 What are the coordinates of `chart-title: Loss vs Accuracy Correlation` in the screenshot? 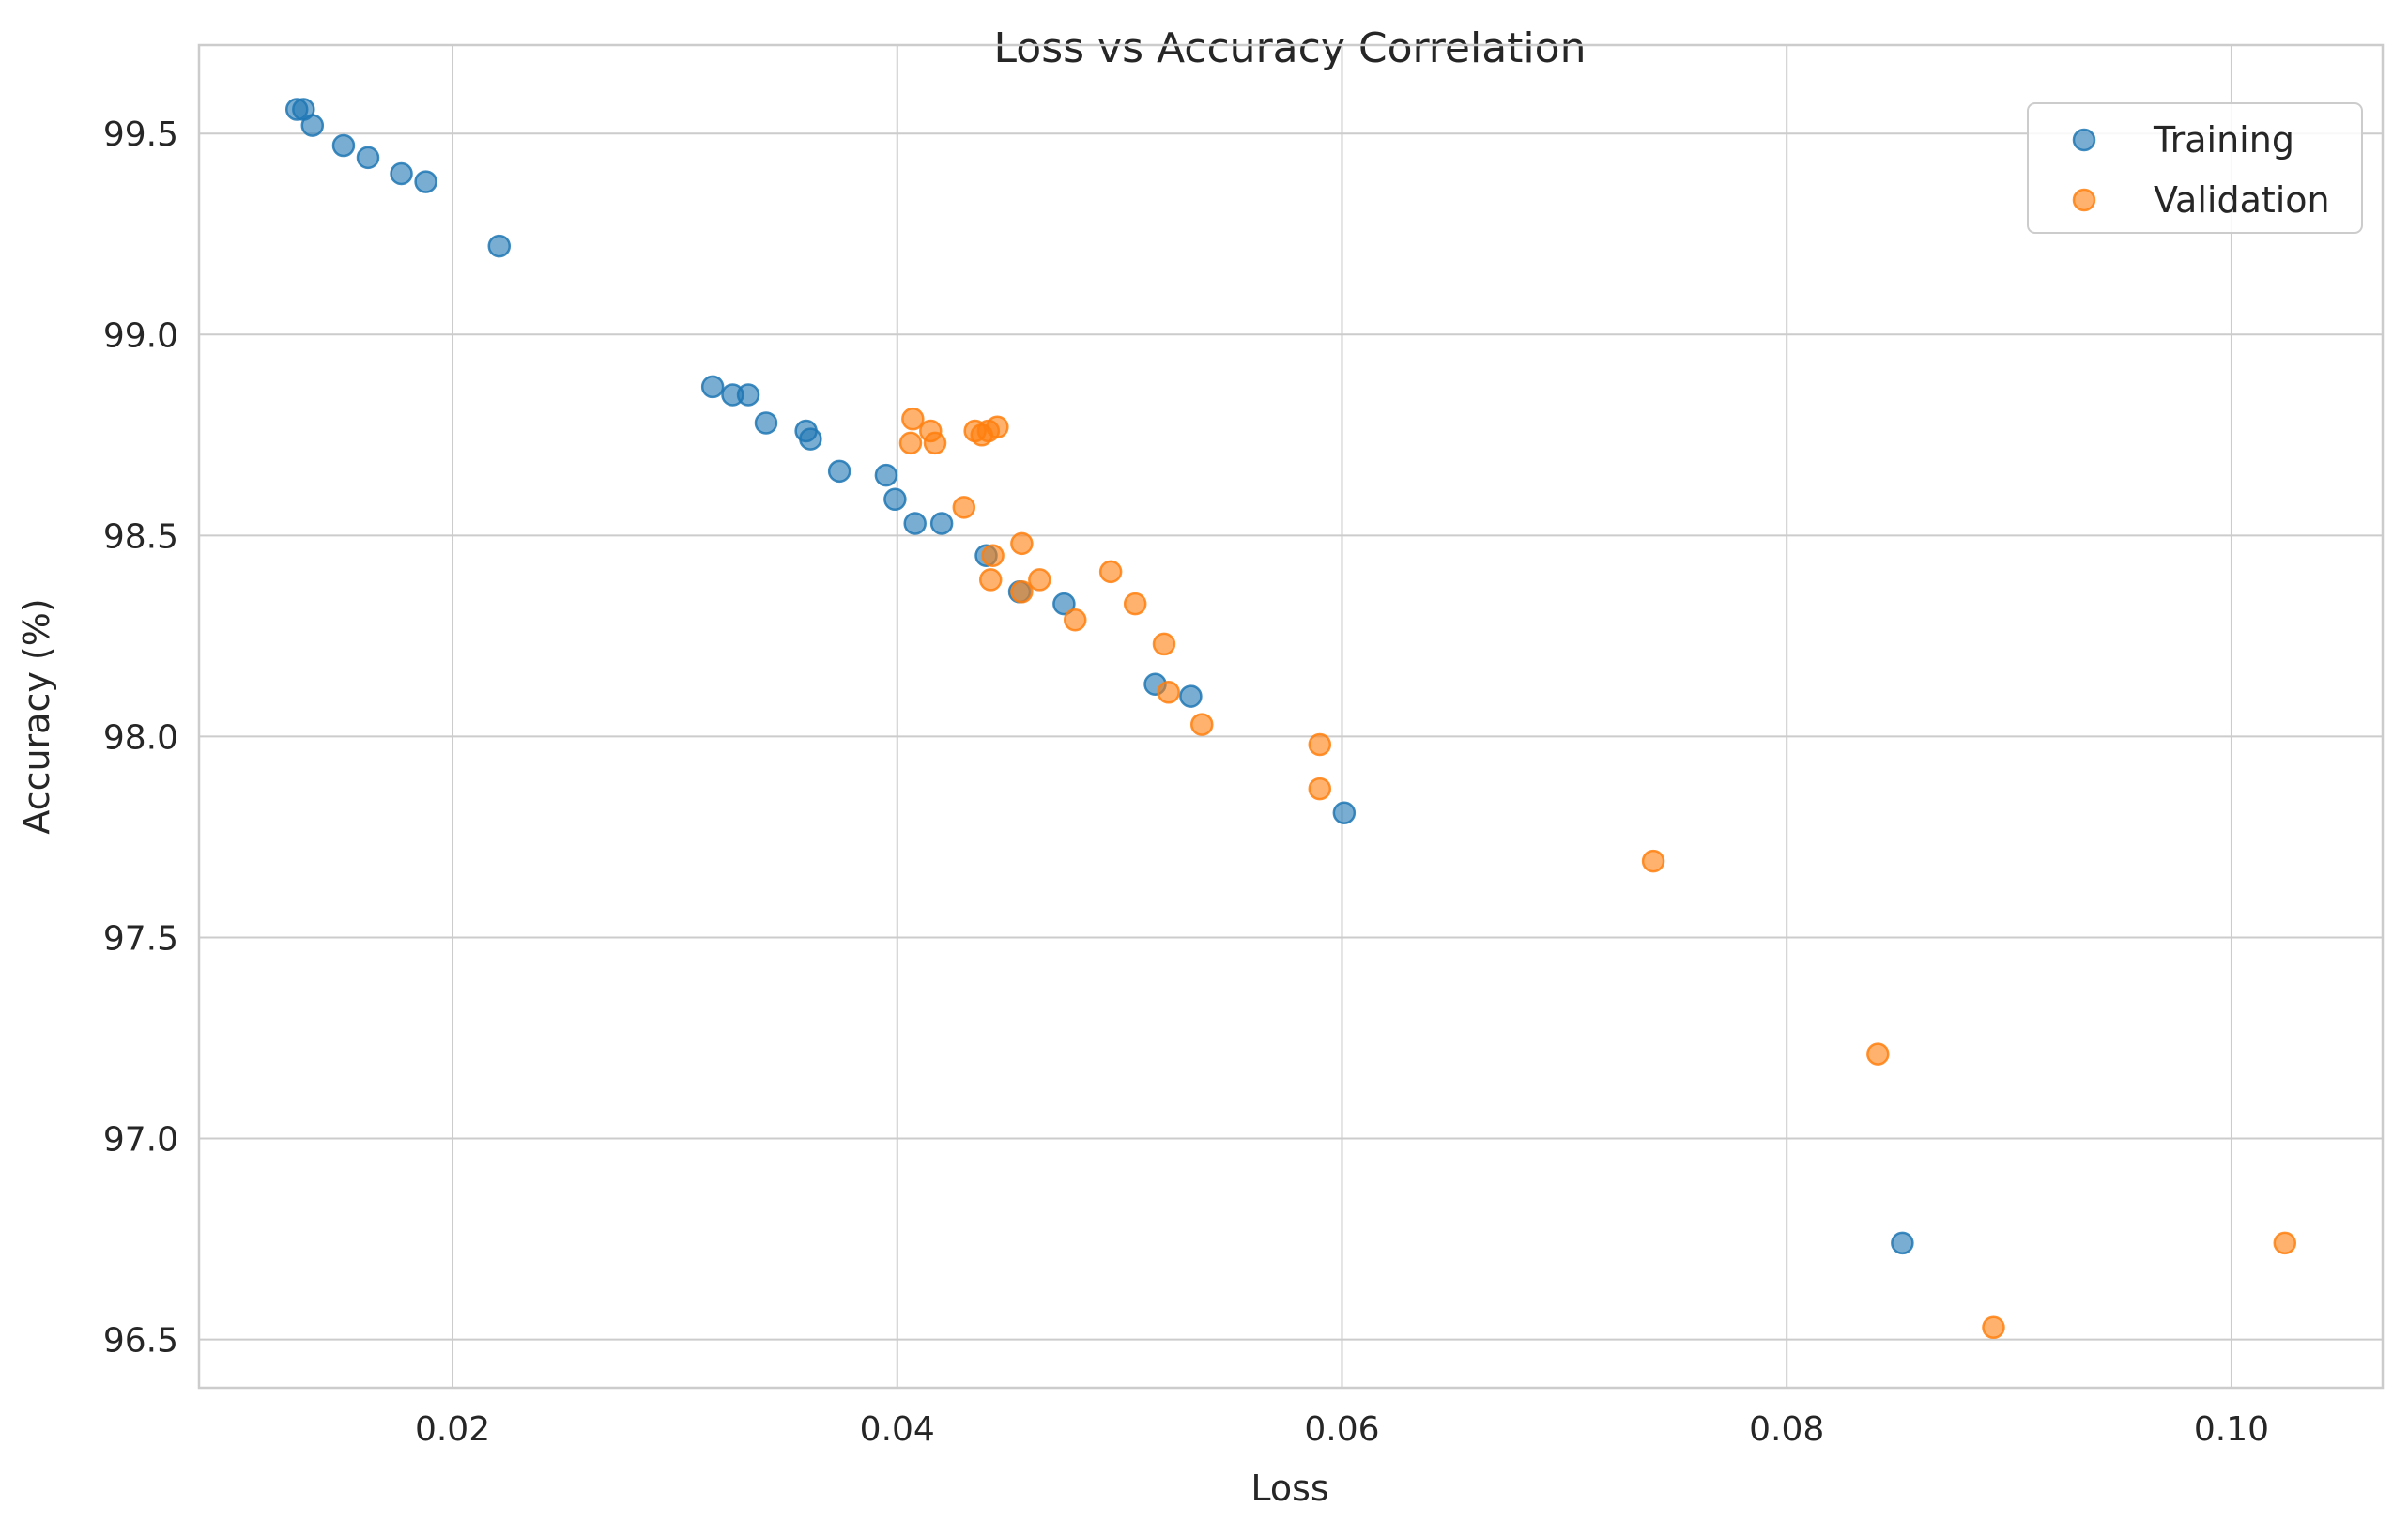 It's located at (1290, 48).